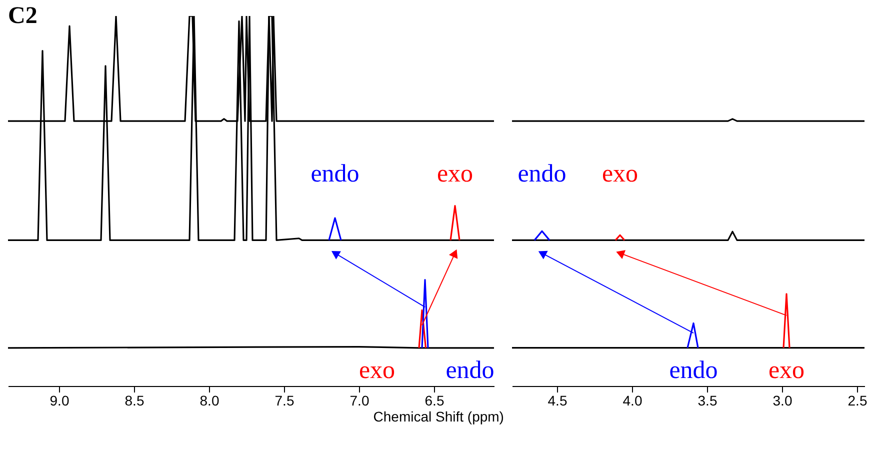 This screenshot has height=455, width=872. Describe the element at coordinates (210, 400) in the screenshot. I see `x-tick-label: 8.0` at that location.